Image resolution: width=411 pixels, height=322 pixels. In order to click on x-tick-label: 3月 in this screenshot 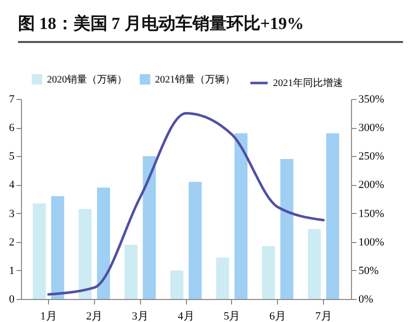, I will do `click(140, 316)`.